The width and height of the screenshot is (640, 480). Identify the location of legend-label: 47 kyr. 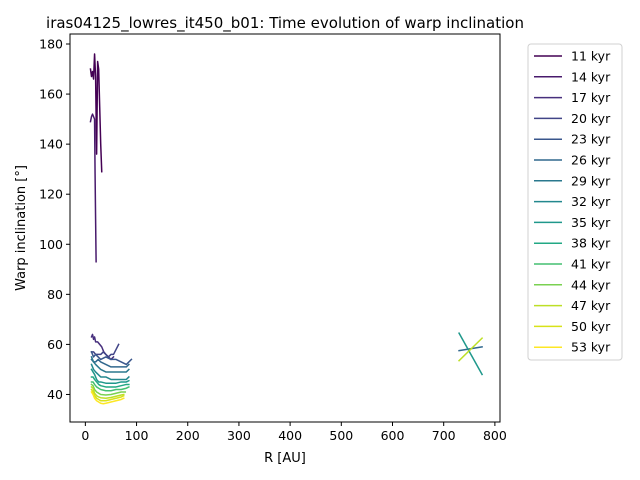
(591, 305).